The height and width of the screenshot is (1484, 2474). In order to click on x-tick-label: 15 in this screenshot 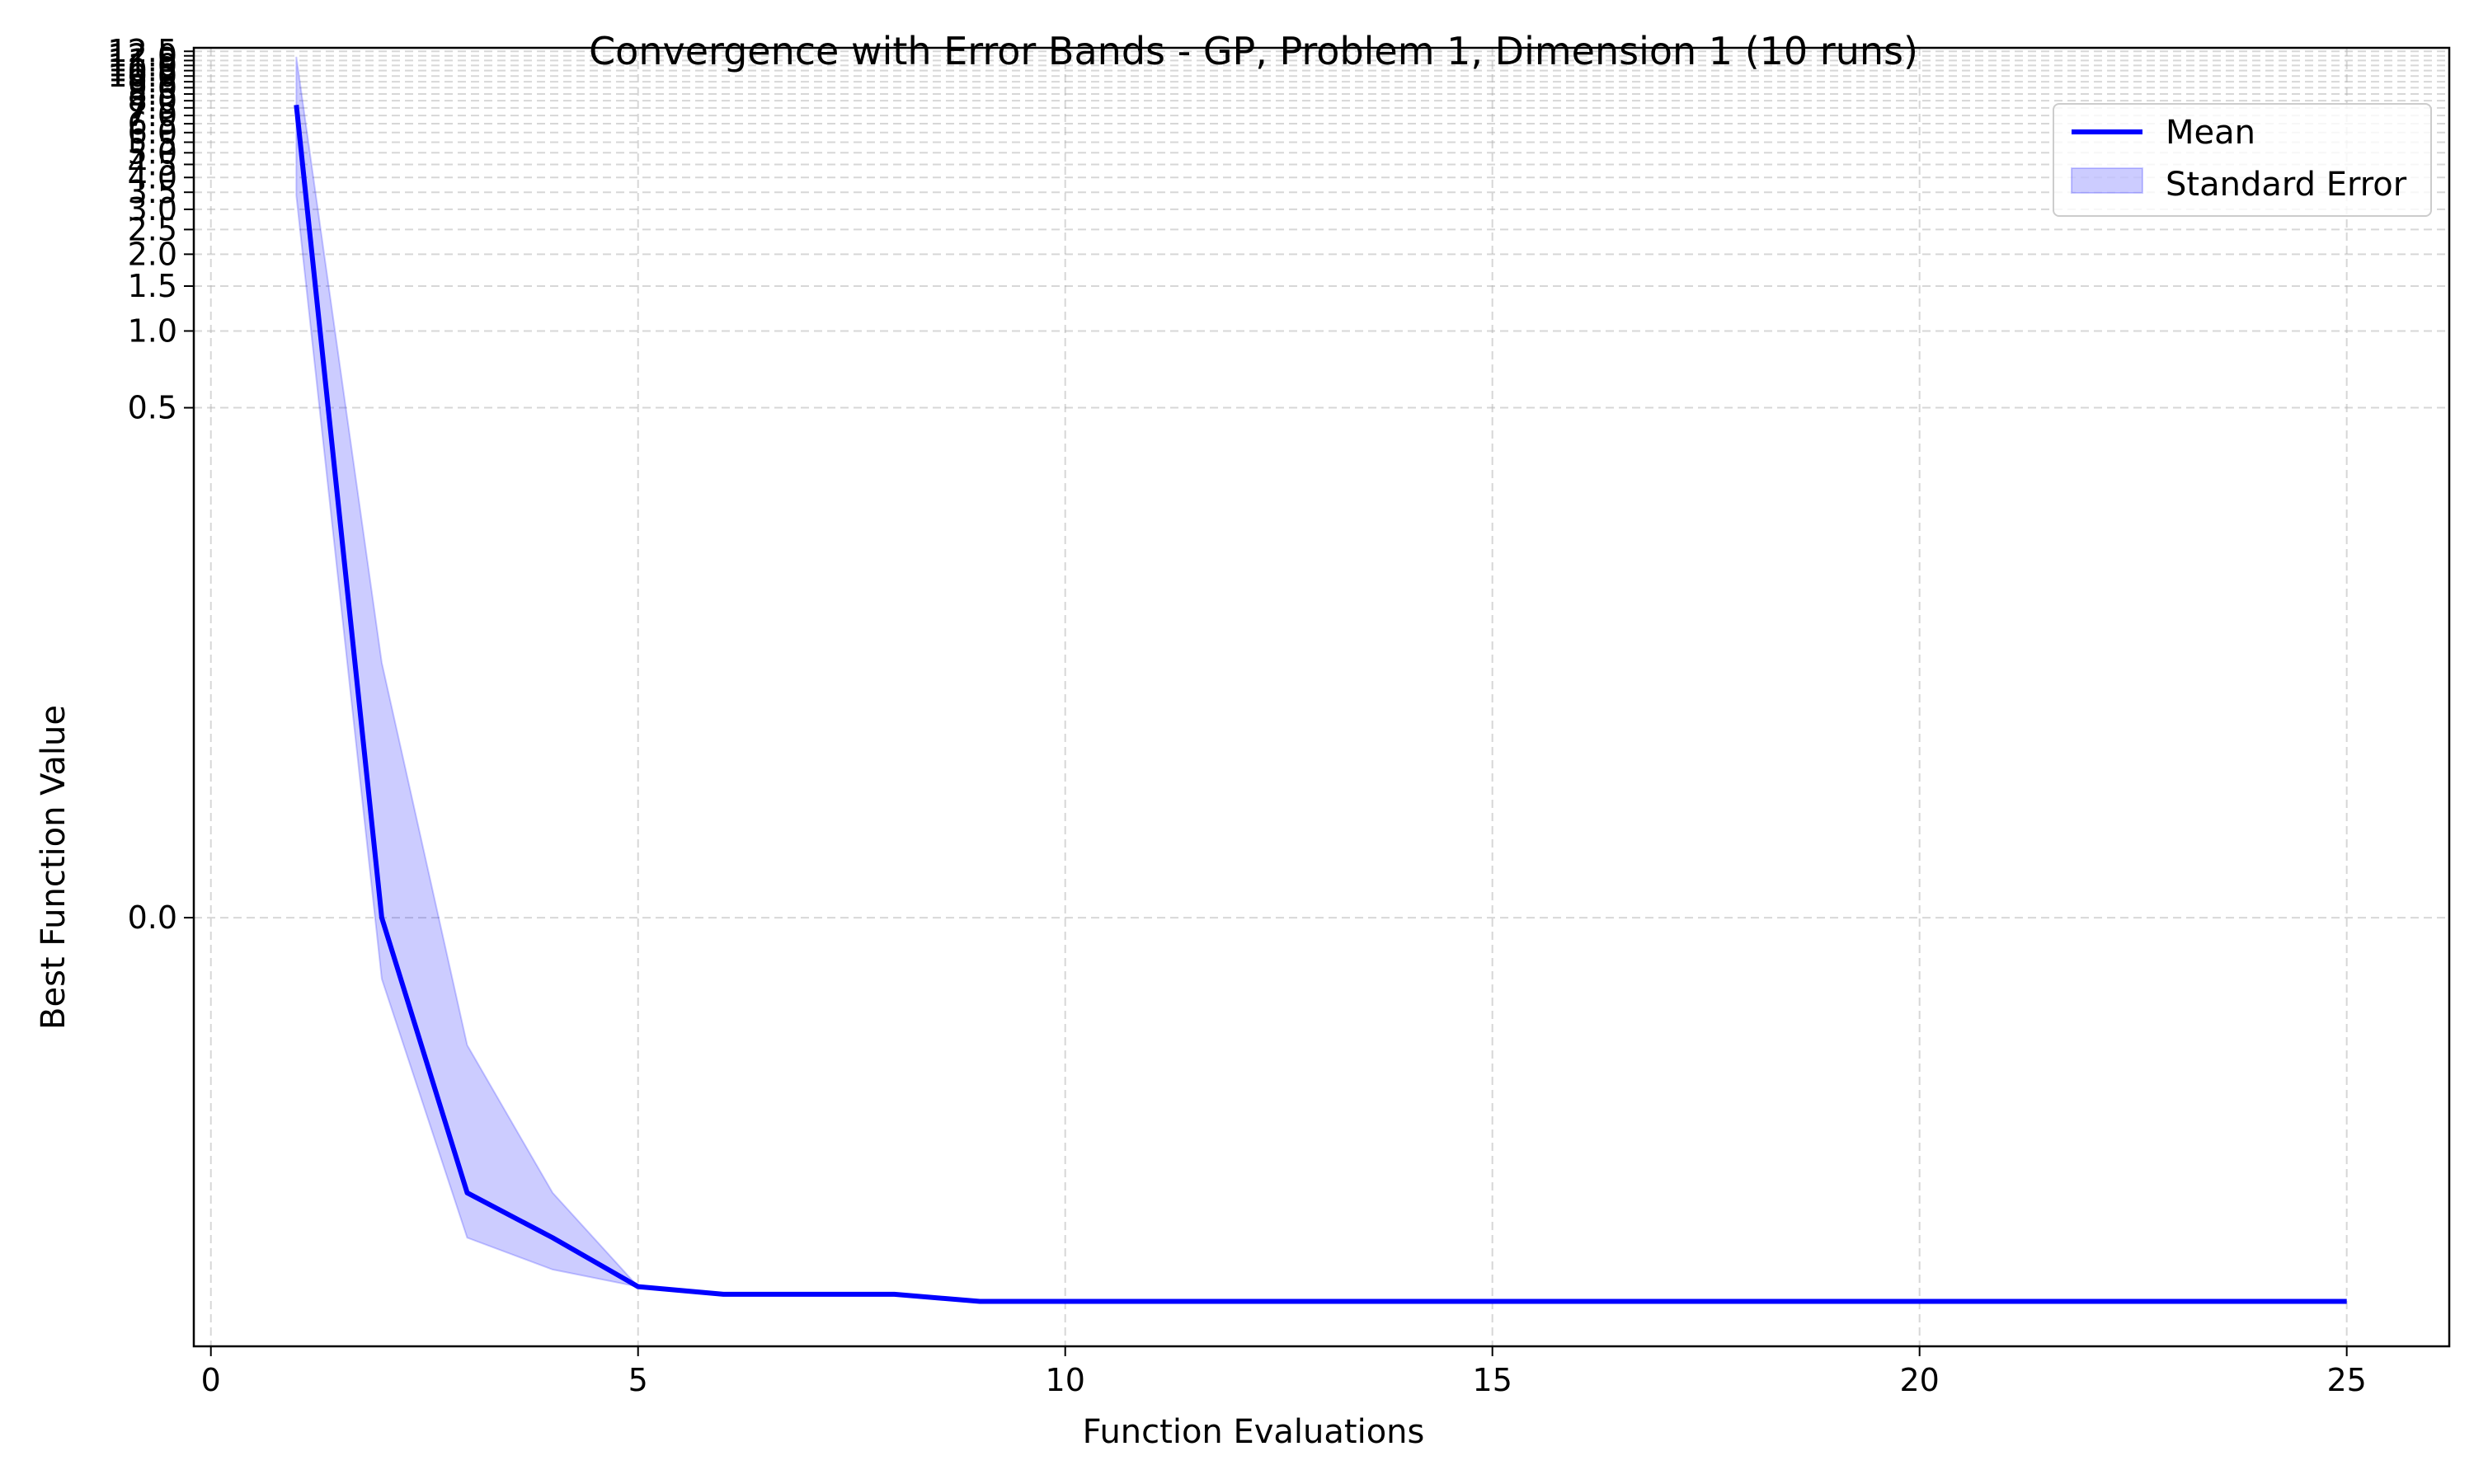, I will do `click(1492, 1380)`.